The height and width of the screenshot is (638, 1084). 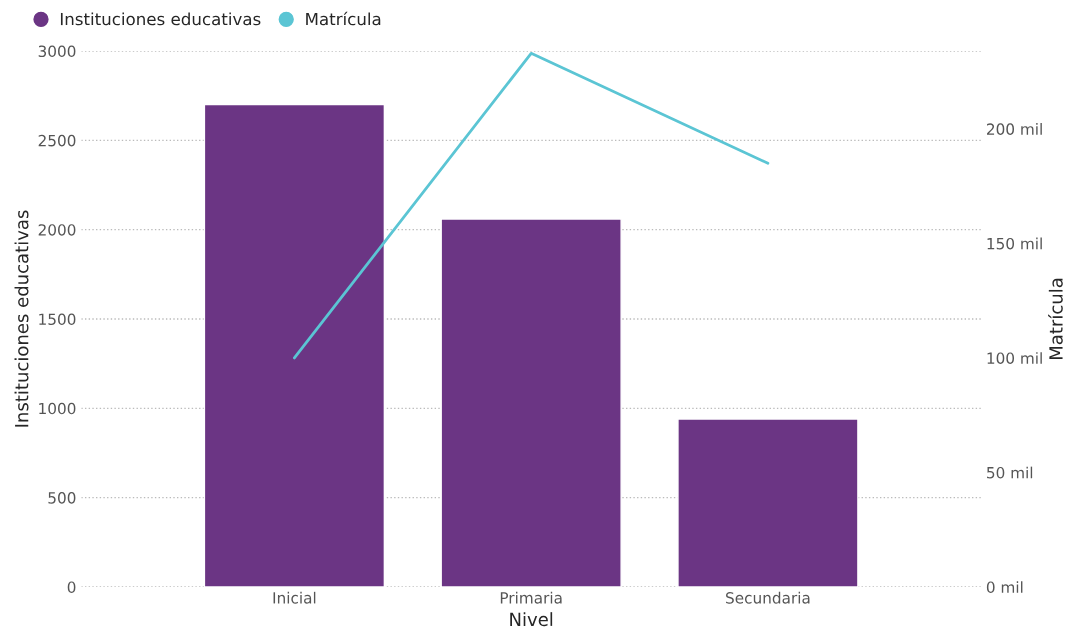 I want to click on x-tick-label: Secundaria, so click(x=768, y=597).